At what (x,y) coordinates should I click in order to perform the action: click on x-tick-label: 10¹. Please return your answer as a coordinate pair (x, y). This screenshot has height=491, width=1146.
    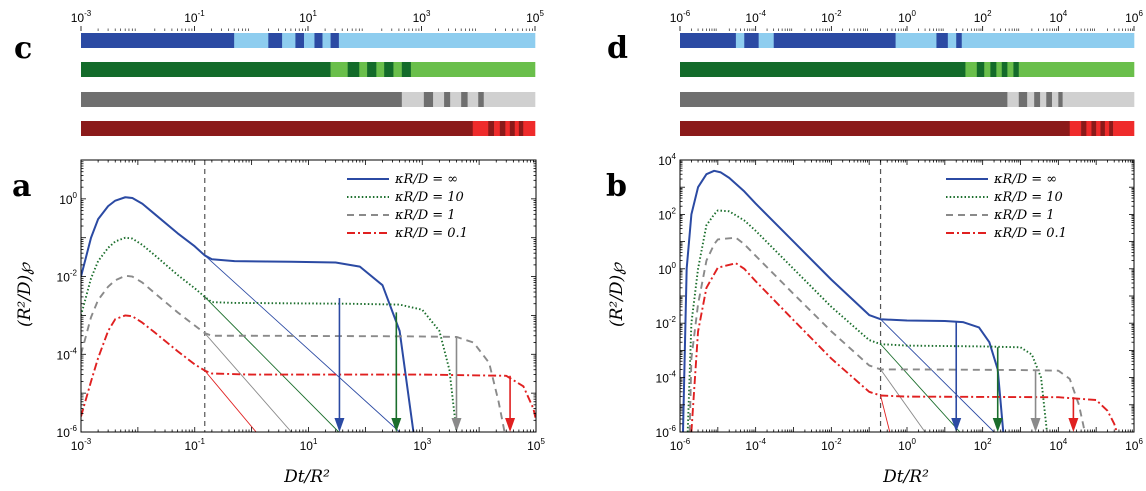
    Looking at the image, I should click on (309, 445).